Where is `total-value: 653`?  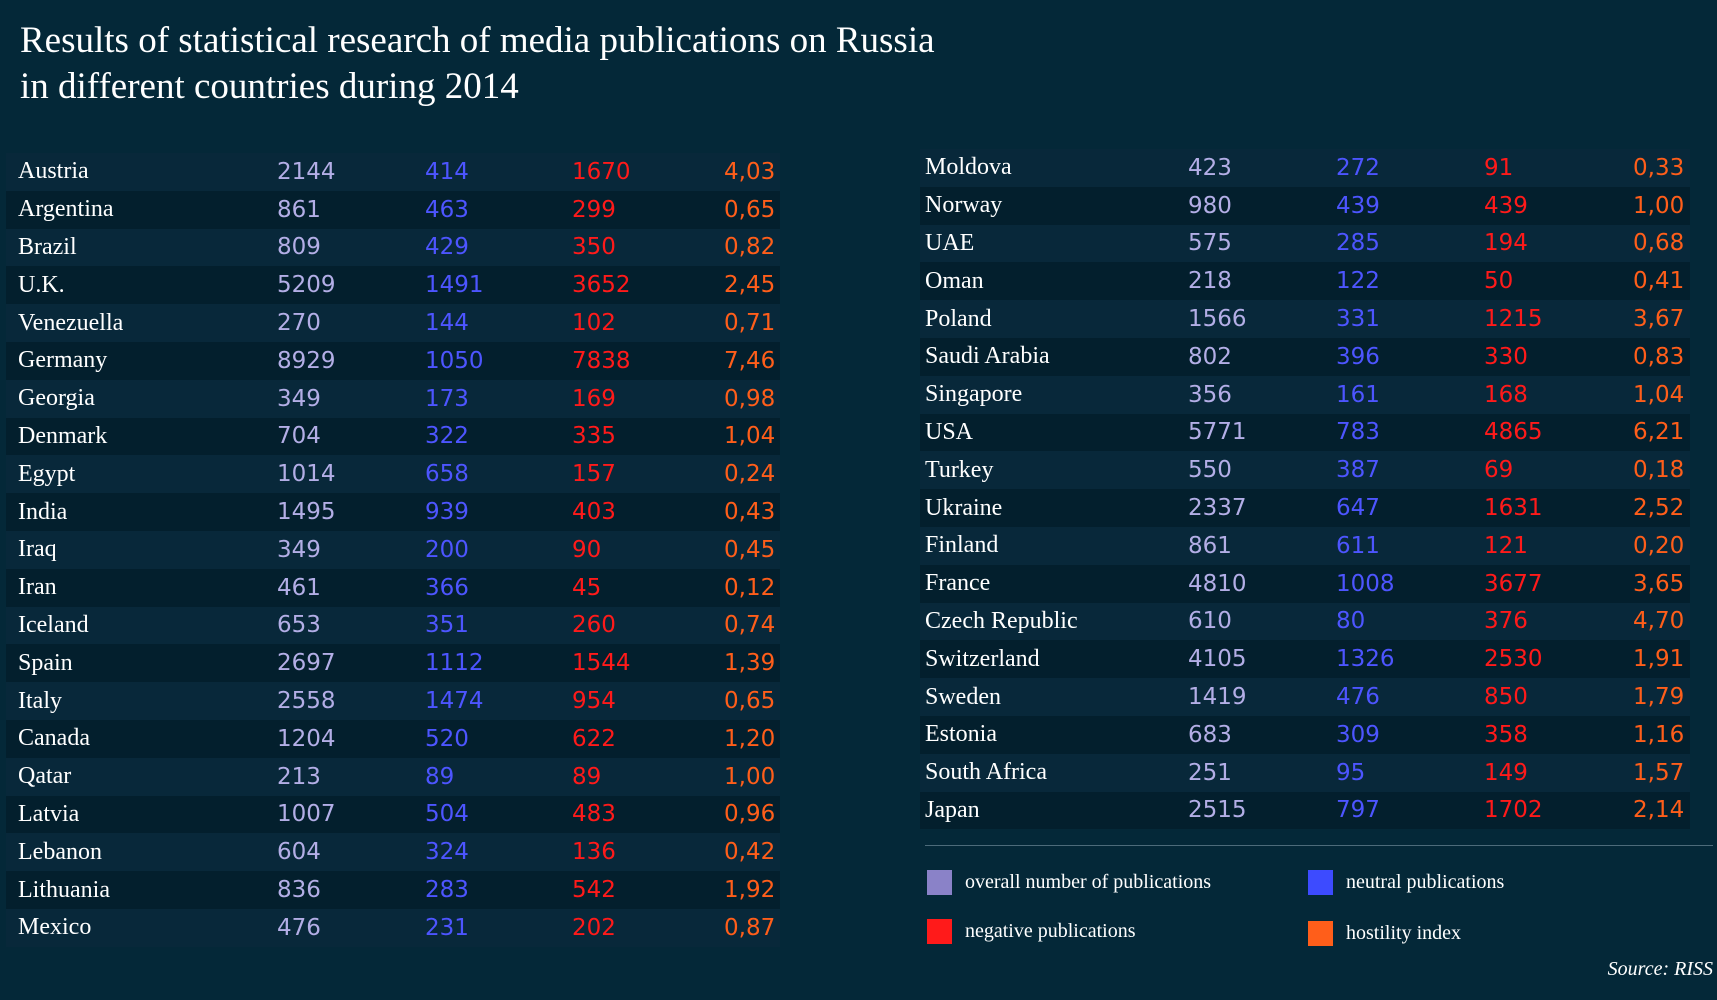
total-value: 653 is located at coordinates (299, 625).